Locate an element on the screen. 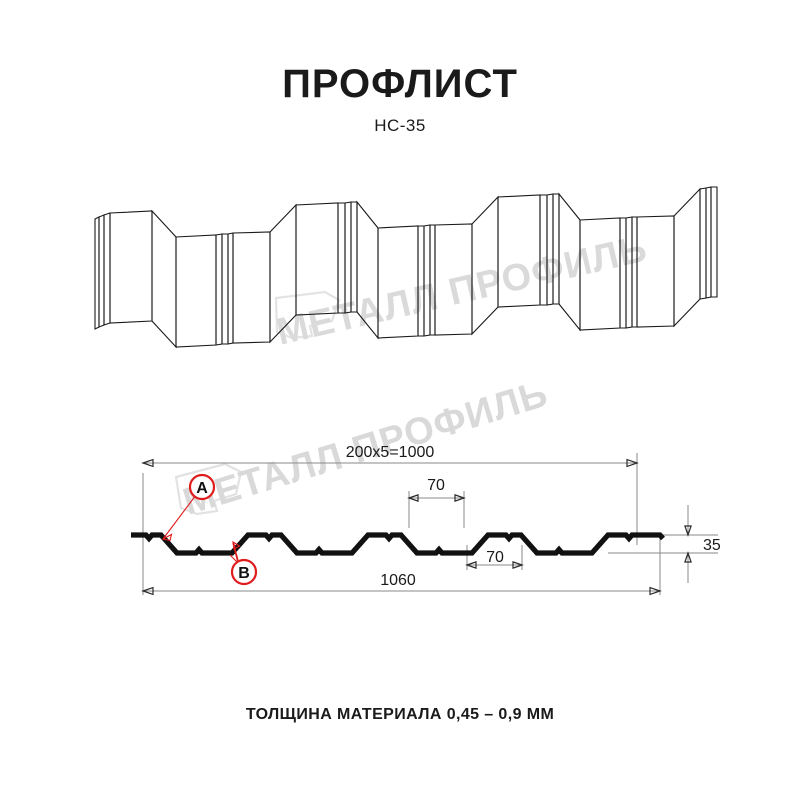 The image size is (800, 800). arrow-left-total is located at coordinates (147, 591).